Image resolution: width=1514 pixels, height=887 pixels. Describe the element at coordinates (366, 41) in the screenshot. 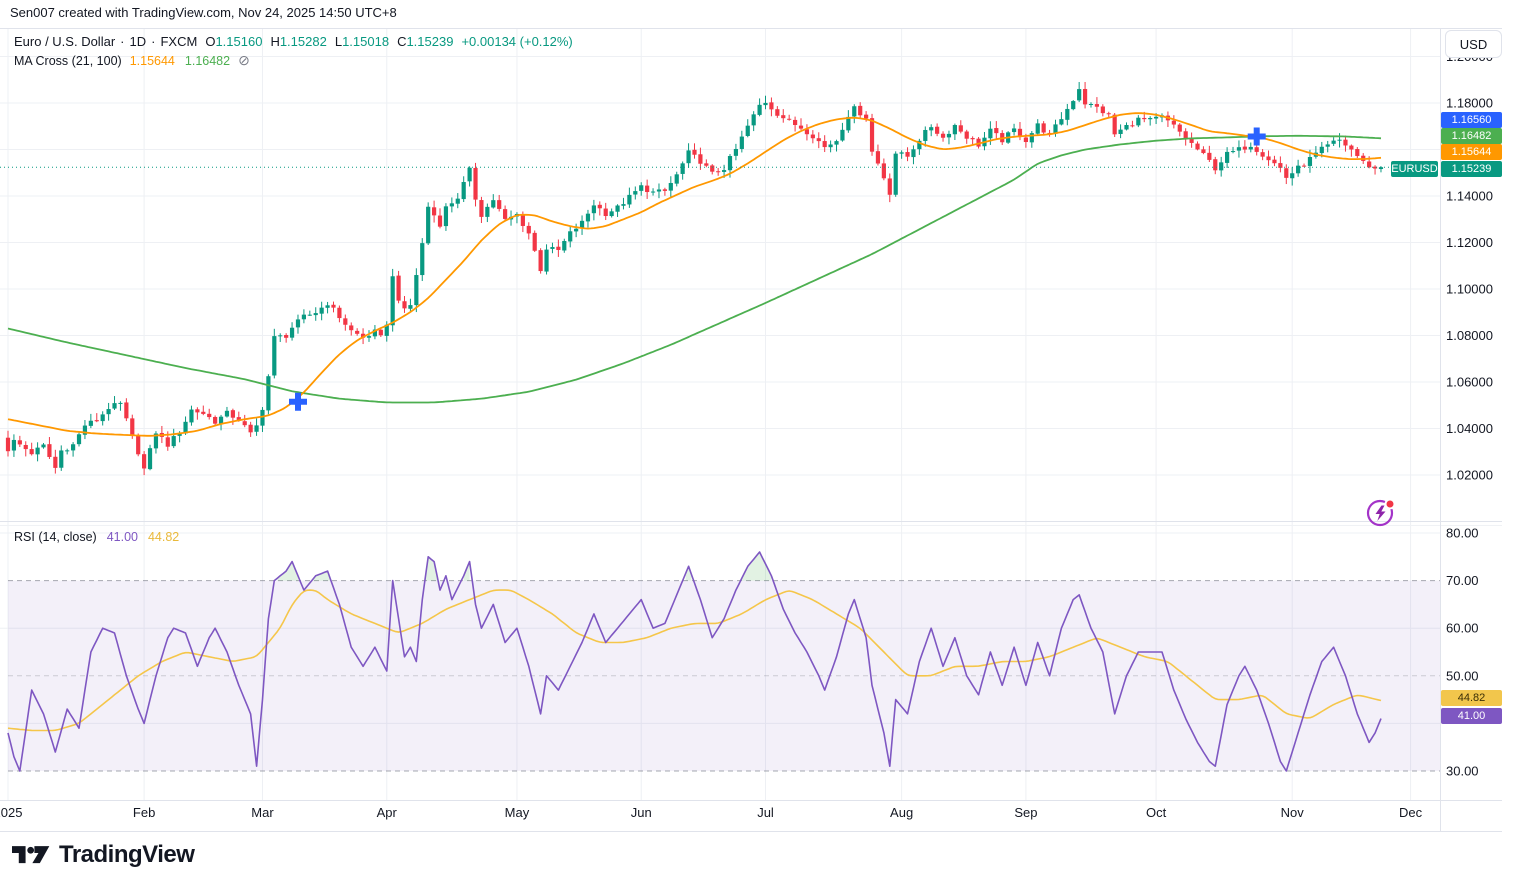

I see `low-value: 1.15018` at that location.